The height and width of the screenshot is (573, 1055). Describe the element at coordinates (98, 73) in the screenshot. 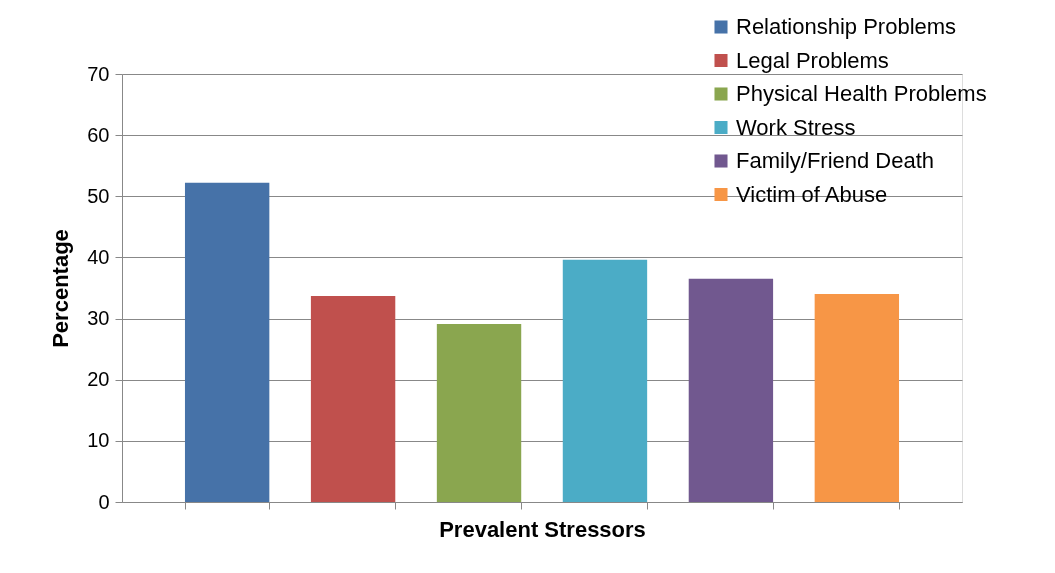

I see `y-tick-label: 70` at that location.